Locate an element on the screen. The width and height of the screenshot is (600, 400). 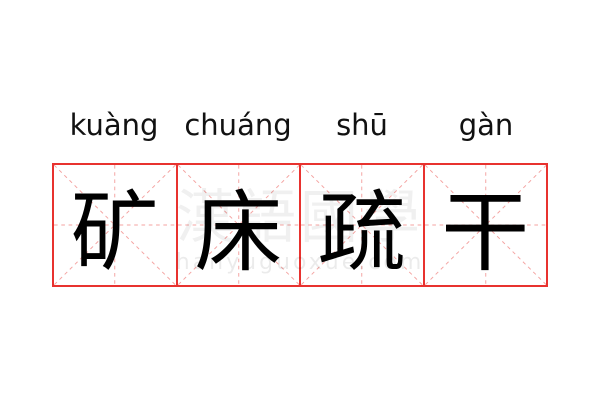
character-cell: 床 is located at coordinates (239, 225).